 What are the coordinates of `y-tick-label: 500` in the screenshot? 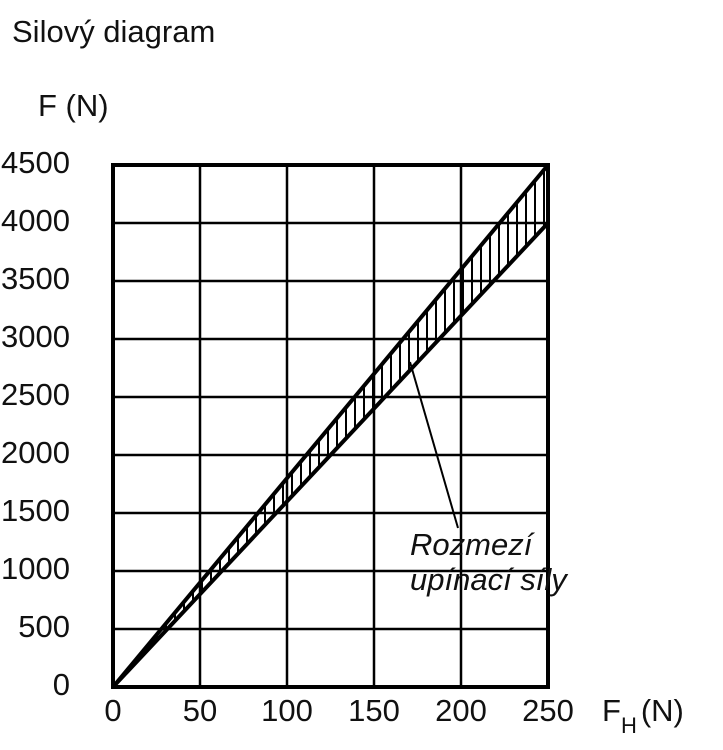 It's located at (44, 626).